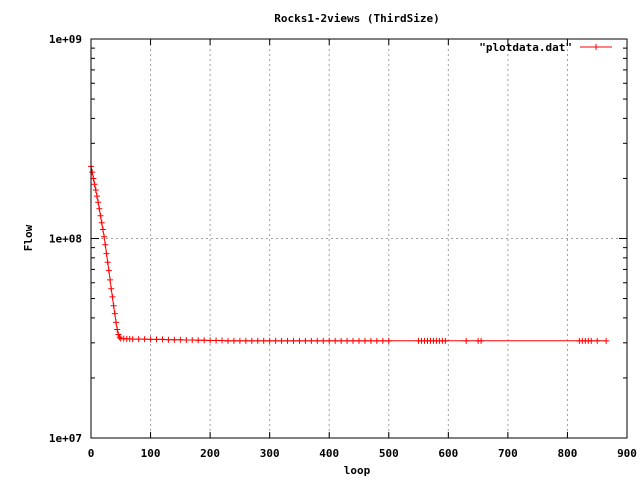 The height and width of the screenshot is (484, 640). Describe the element at coordinates (65, 438) in the screenshot. I see `y-tick-label: 1e+07` at that location.